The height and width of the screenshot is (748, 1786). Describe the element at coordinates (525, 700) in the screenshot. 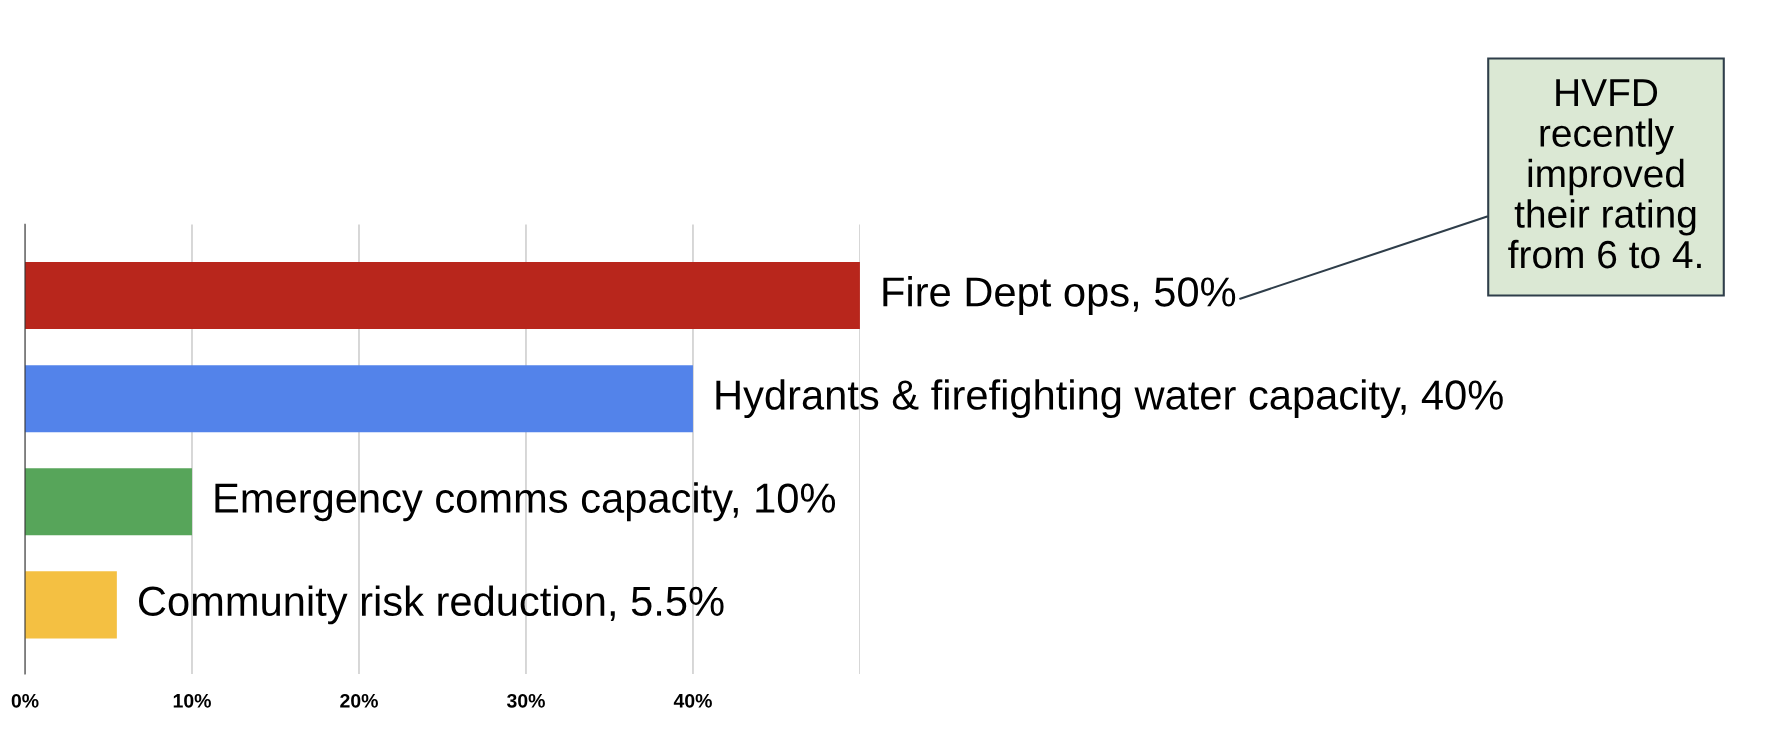

I see `x-tick-label: 30%` at that location.